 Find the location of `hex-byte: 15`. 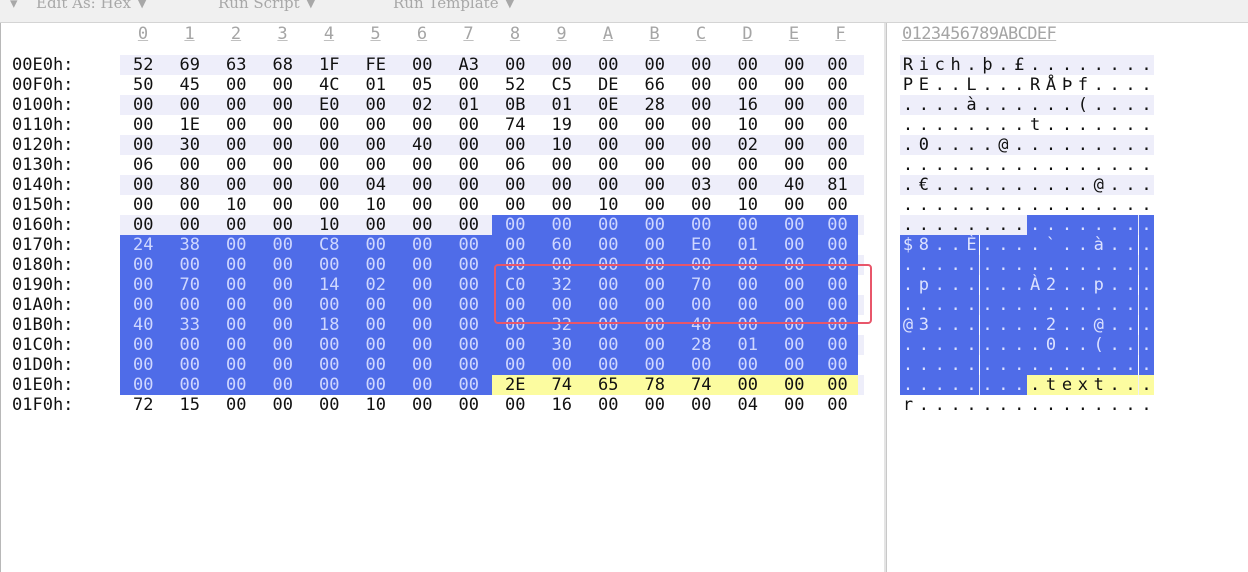

hex-byte: 15 is located at coordinates (189, 405).